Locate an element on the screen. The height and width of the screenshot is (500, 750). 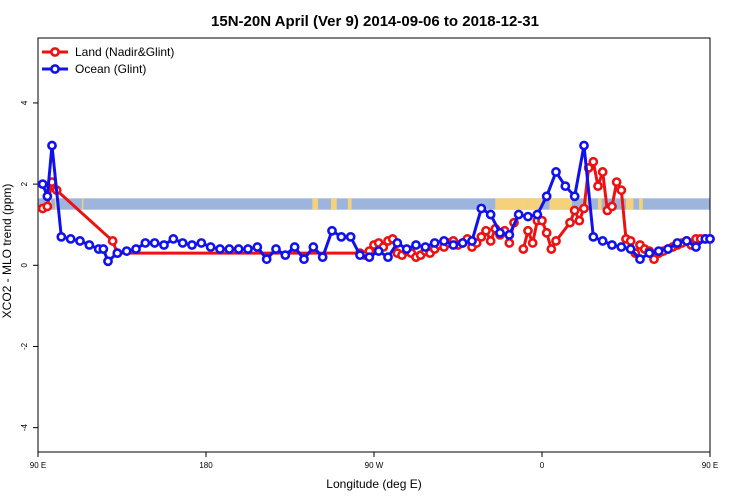
legend-label: Ocean (Glint) is located at coordinates (110, 69).